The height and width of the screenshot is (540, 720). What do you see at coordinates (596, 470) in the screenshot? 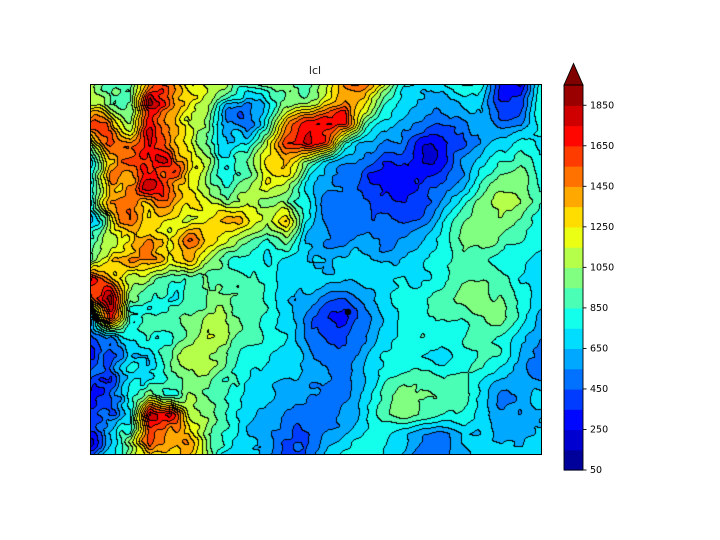
I see `colorbar-tick-label: 50` at bounding box center [596, 470].